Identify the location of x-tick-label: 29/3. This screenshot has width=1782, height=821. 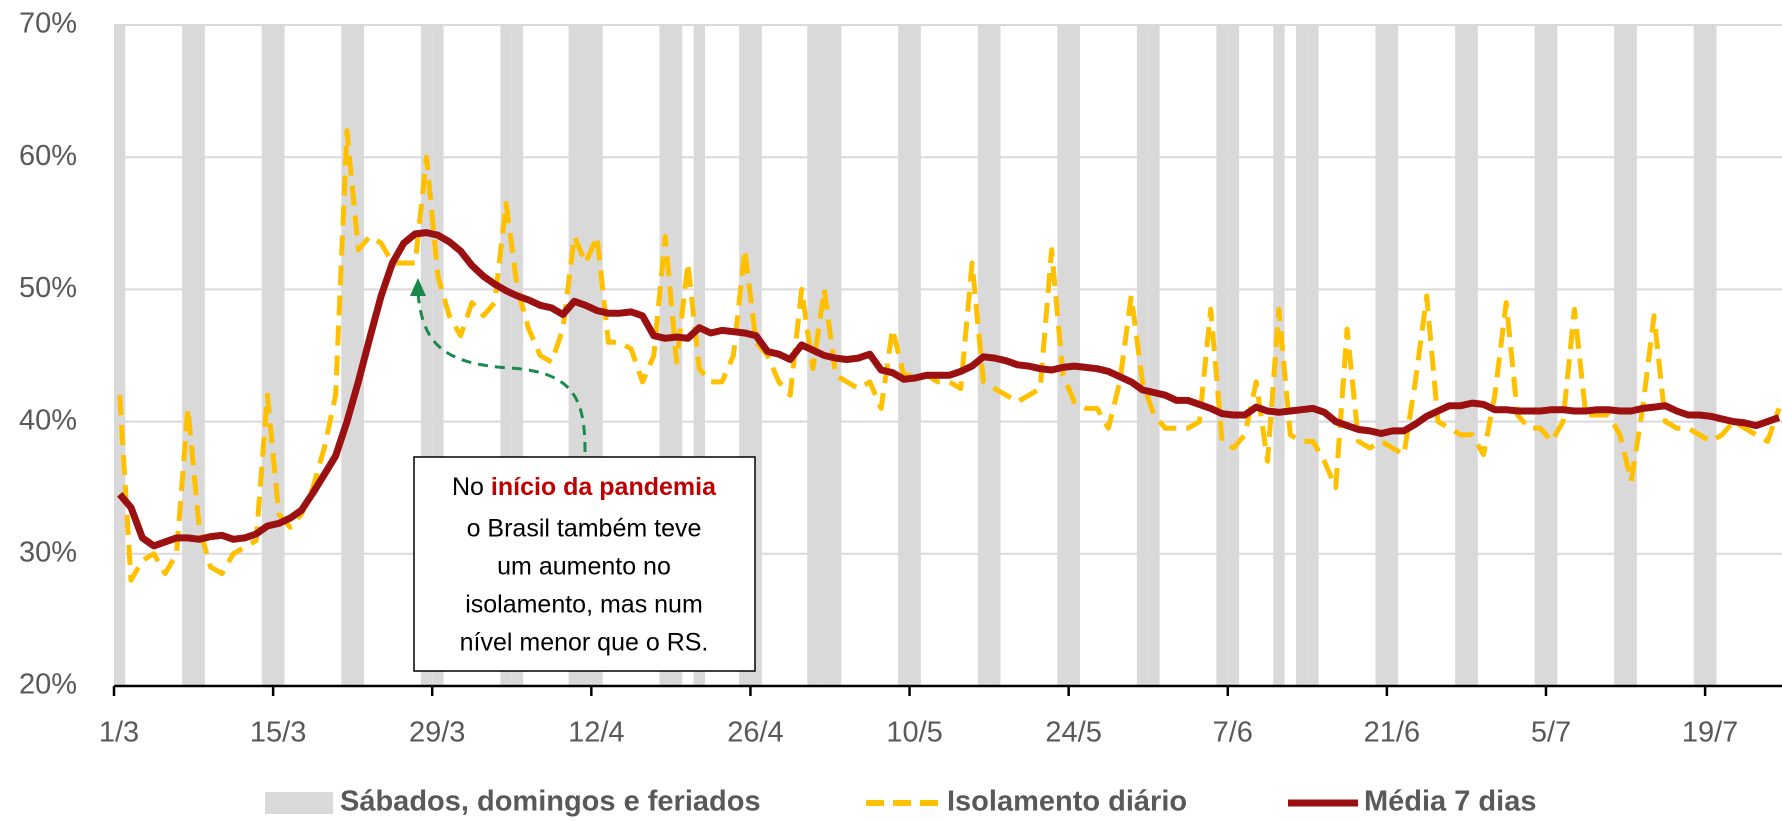
(437, 733).